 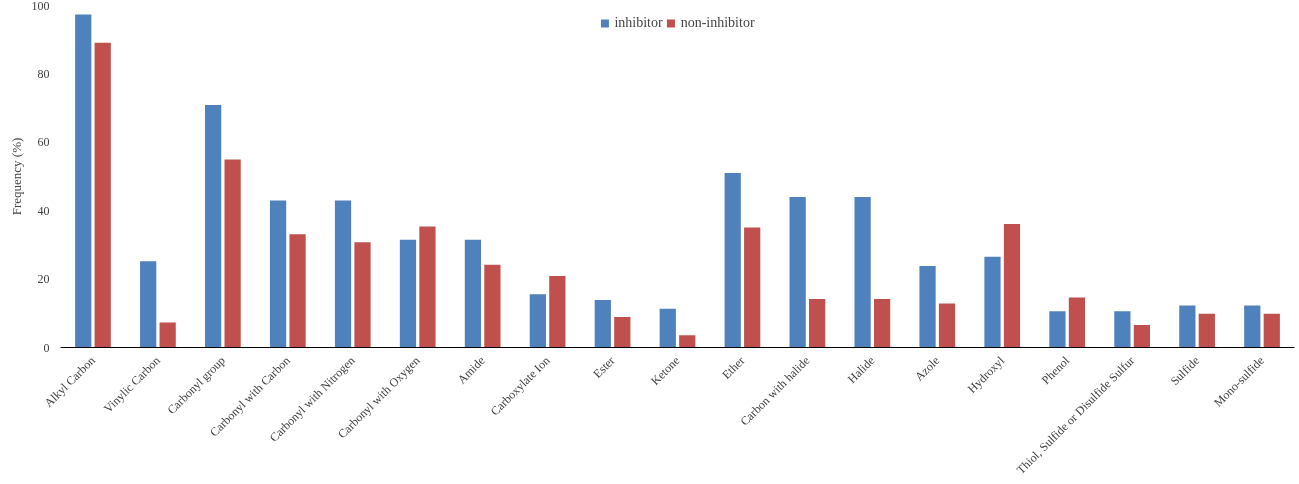 I want to click on y-tick-label: 60, so click(x=43, y=142).